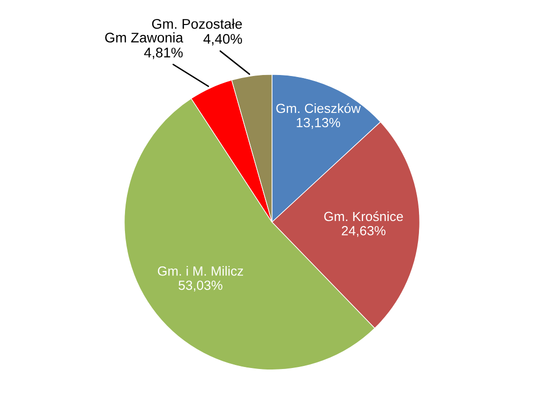 The width and height of the screenshot is (544, 400). What do you see at coordinates (364, 231) in the screenshot?
I see `data-label: 24,63%` at bounding box center [364, 231].